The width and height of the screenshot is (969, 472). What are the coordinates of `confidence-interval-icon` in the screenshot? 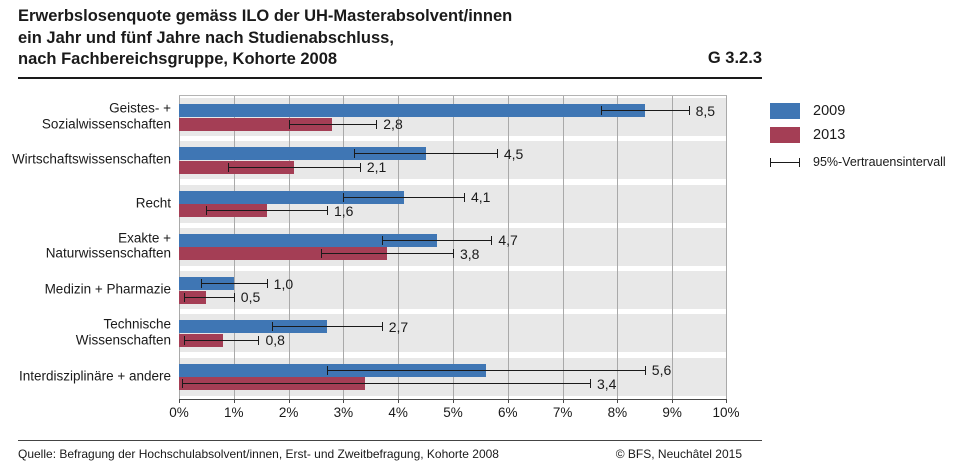 It's located at (785, 162).